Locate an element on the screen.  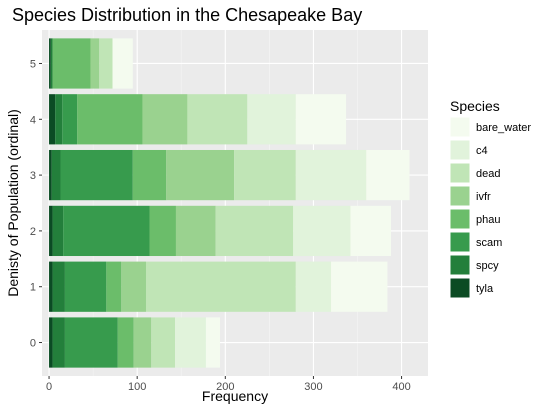
y-tick-label: 4 is located at coordinates (33, 120).